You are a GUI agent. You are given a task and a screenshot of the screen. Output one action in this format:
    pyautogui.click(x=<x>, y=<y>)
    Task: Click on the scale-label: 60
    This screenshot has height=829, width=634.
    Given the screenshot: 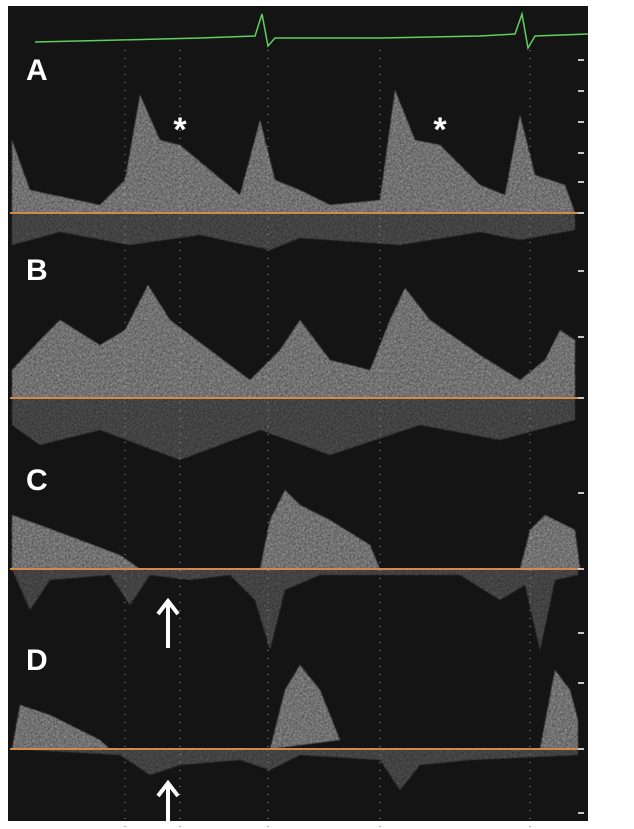 What is the action you would take?
    pyautogui.click(x=595, y=120)
    